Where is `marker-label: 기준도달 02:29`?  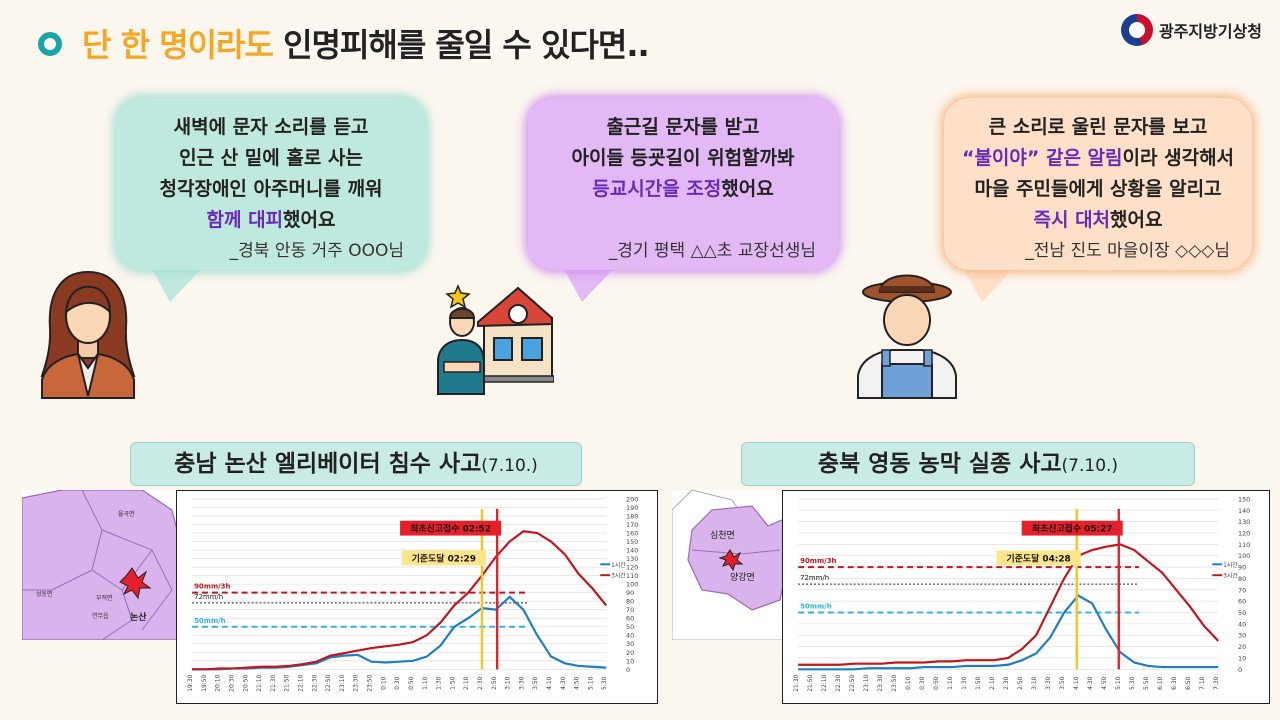
marker-label: 기준도달 02:29 is located at coordinates (444, 558).